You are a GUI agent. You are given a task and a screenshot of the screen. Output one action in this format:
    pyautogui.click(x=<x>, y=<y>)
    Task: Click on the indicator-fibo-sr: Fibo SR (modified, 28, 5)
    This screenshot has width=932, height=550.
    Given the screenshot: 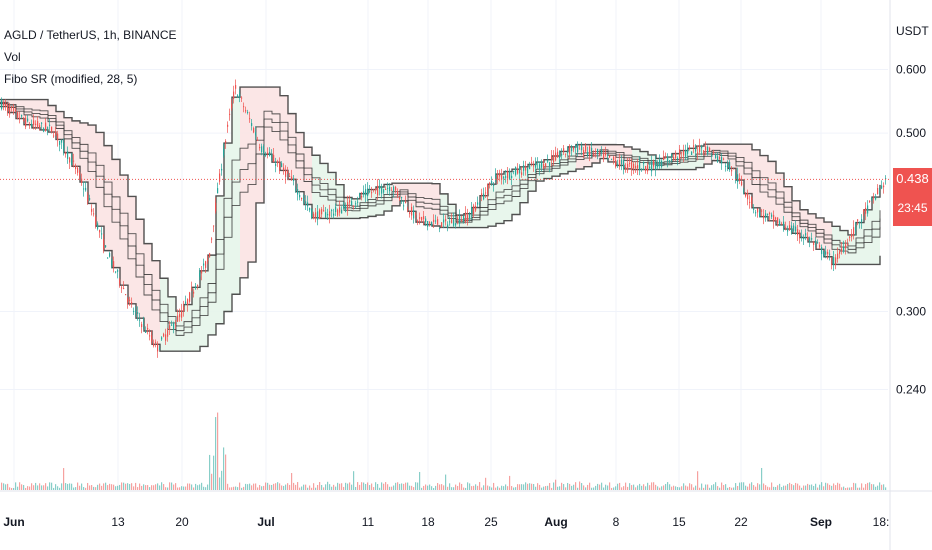 What is the action you would take?
    pyautogui.click(x=71, y=79)
    